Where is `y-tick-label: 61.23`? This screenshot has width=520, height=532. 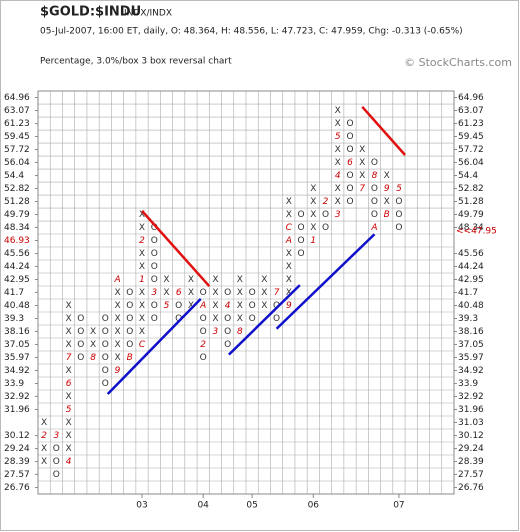
y-tick-label: 61.23 is located at coordinates (17, 124).